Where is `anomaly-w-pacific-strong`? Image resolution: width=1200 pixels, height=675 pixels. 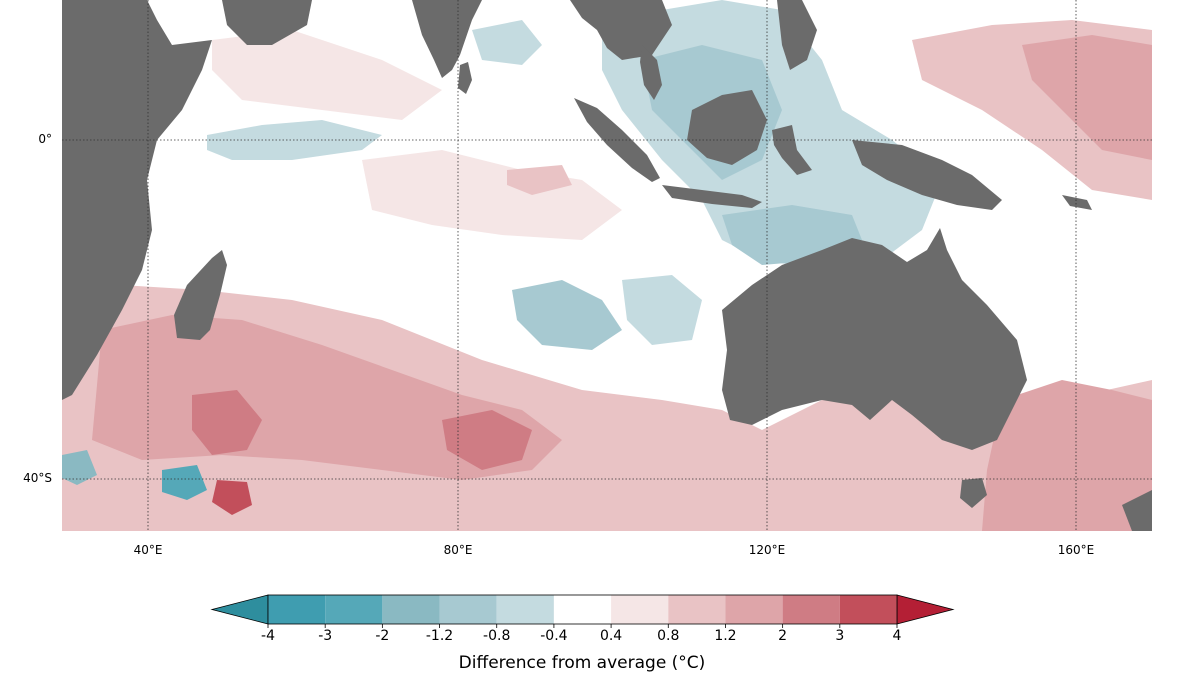 anomaly-w-pacific-strong is located at coordinates (1087, 97).